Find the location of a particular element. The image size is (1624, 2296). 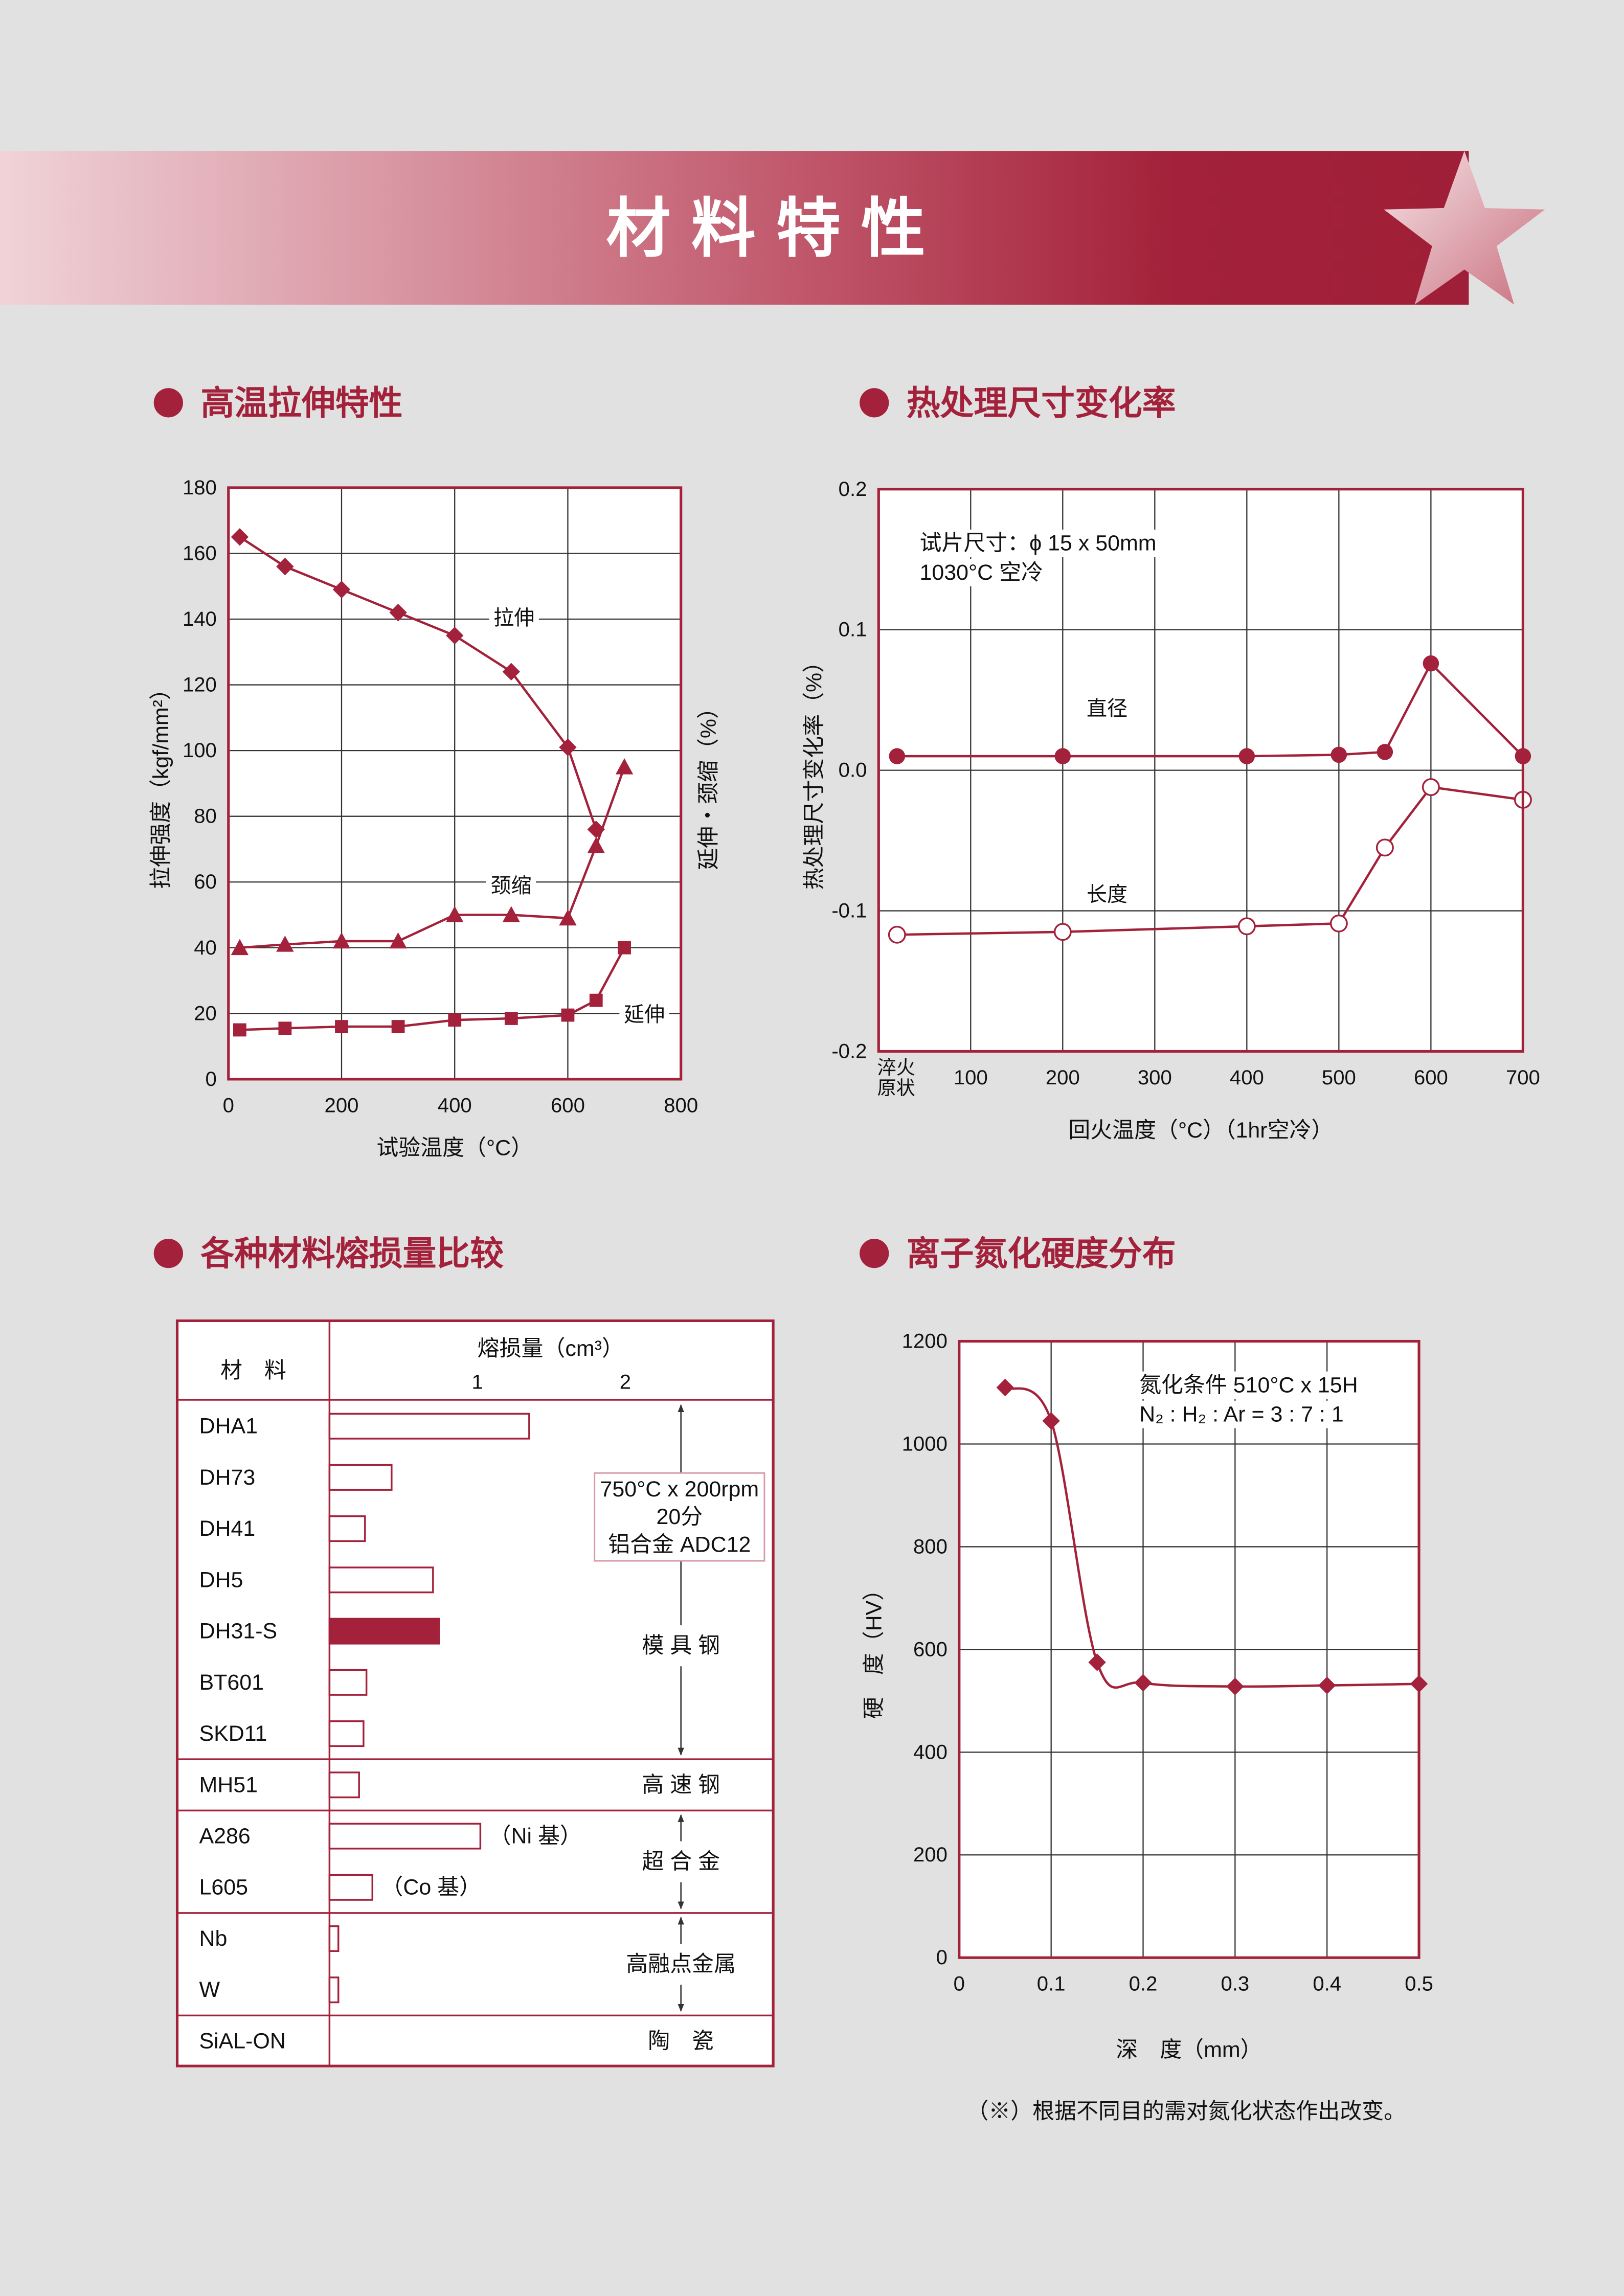

category-label: DH41 is located at coordinates (227, 1528).